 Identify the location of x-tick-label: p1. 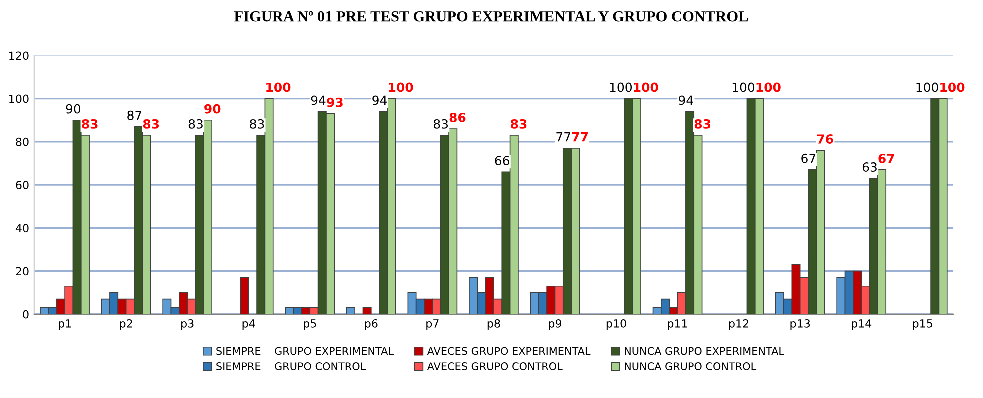
(65, 325).